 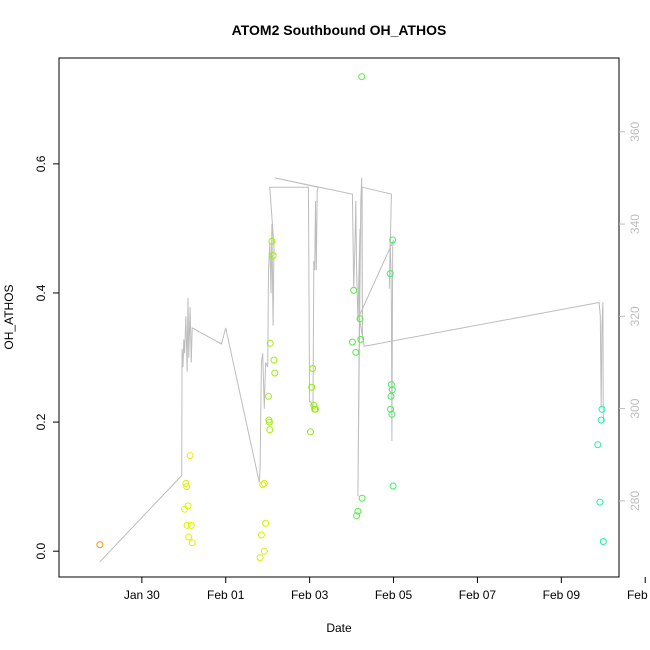 I want to click on y2-tick-label: 340, so click(x=635, y=224).